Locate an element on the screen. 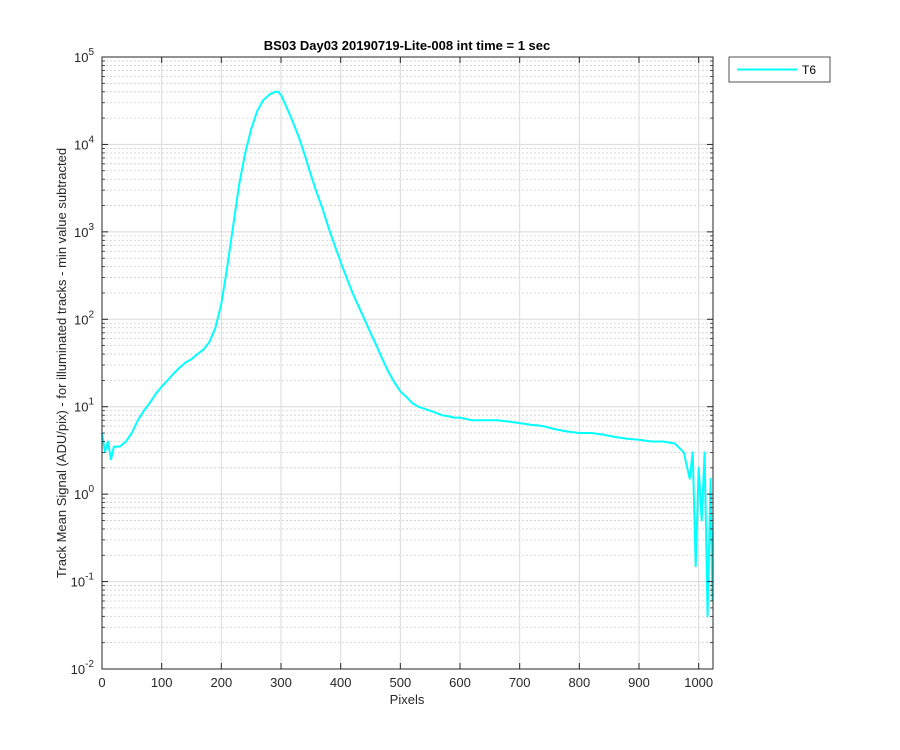 Image resolution: width=900 pixels, height=750 pixels. x-tick-label: 800 is located at coordinates (579, 682).